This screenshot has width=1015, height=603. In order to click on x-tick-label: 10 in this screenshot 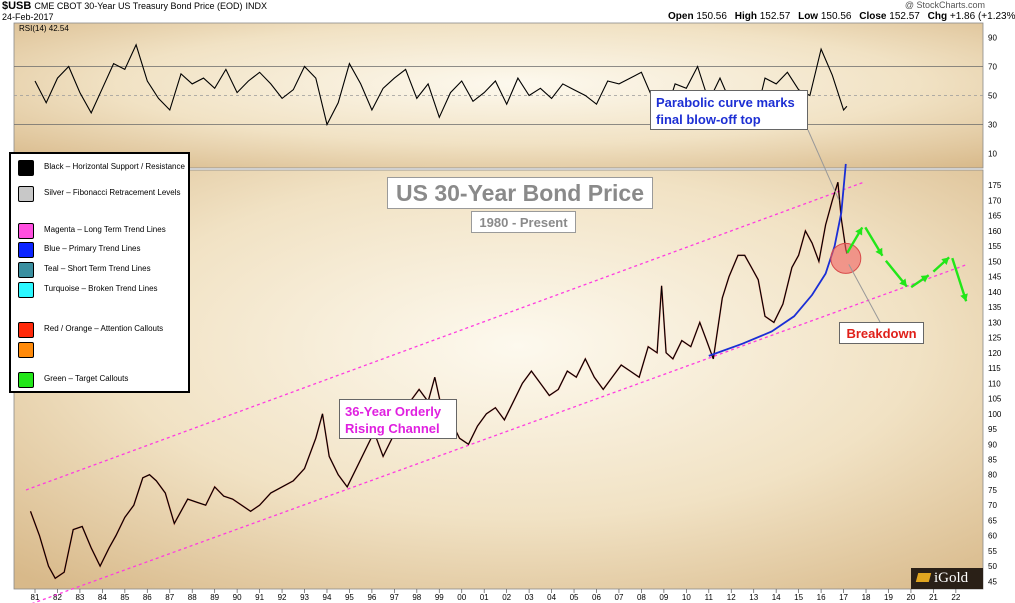, I will do `click(686, 597)`.